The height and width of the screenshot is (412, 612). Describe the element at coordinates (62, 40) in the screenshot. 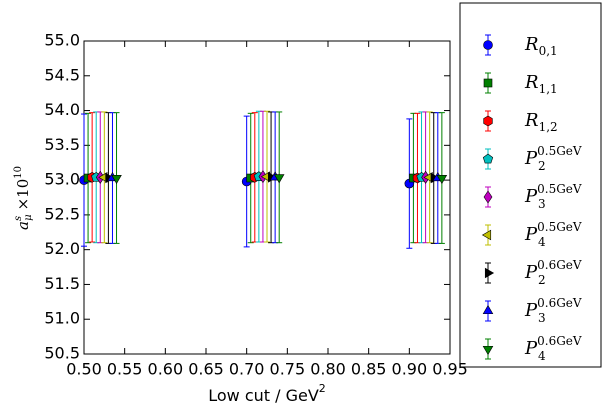

I see `y-tick-label: 55.0` at that location.